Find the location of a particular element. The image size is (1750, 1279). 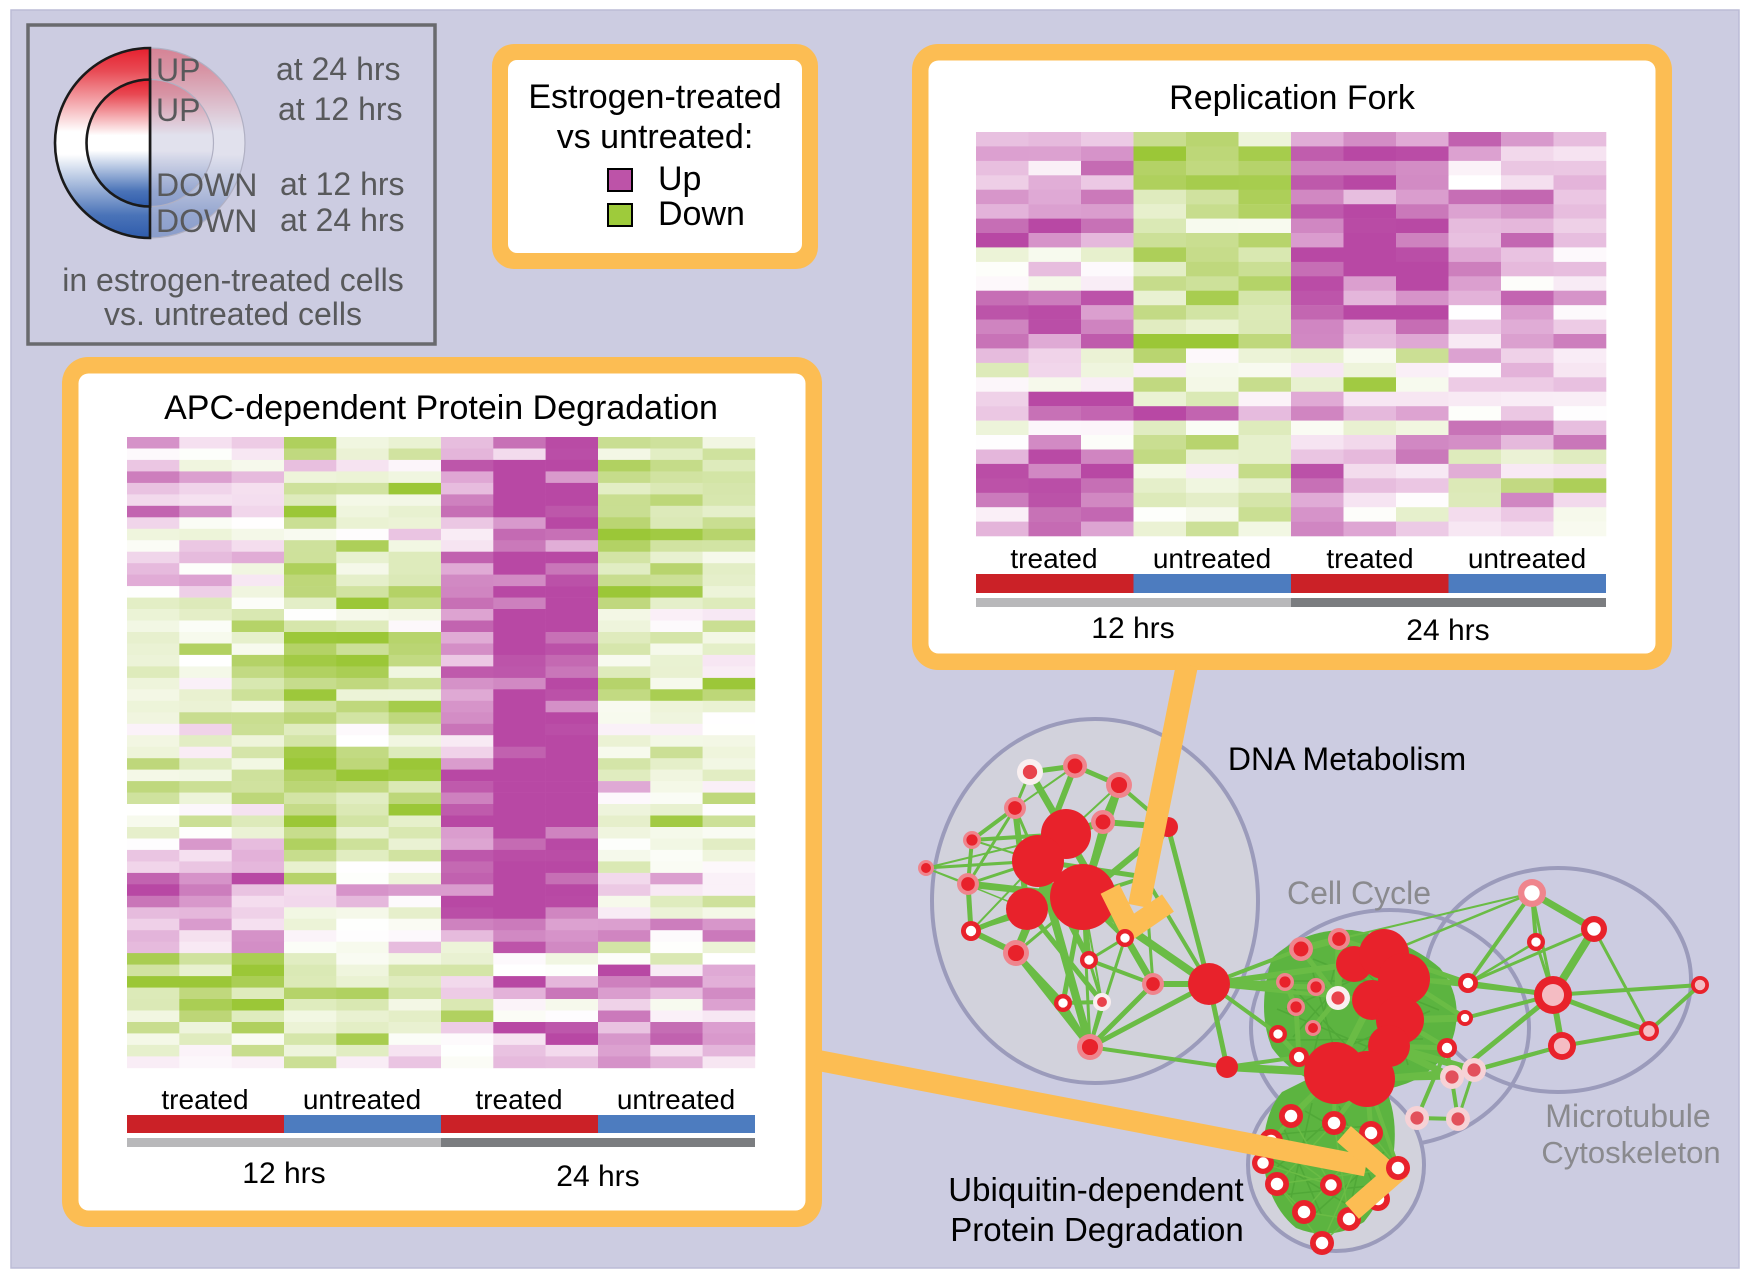

svg-text: vs. untreated cells is located at coordinates (233, 314).